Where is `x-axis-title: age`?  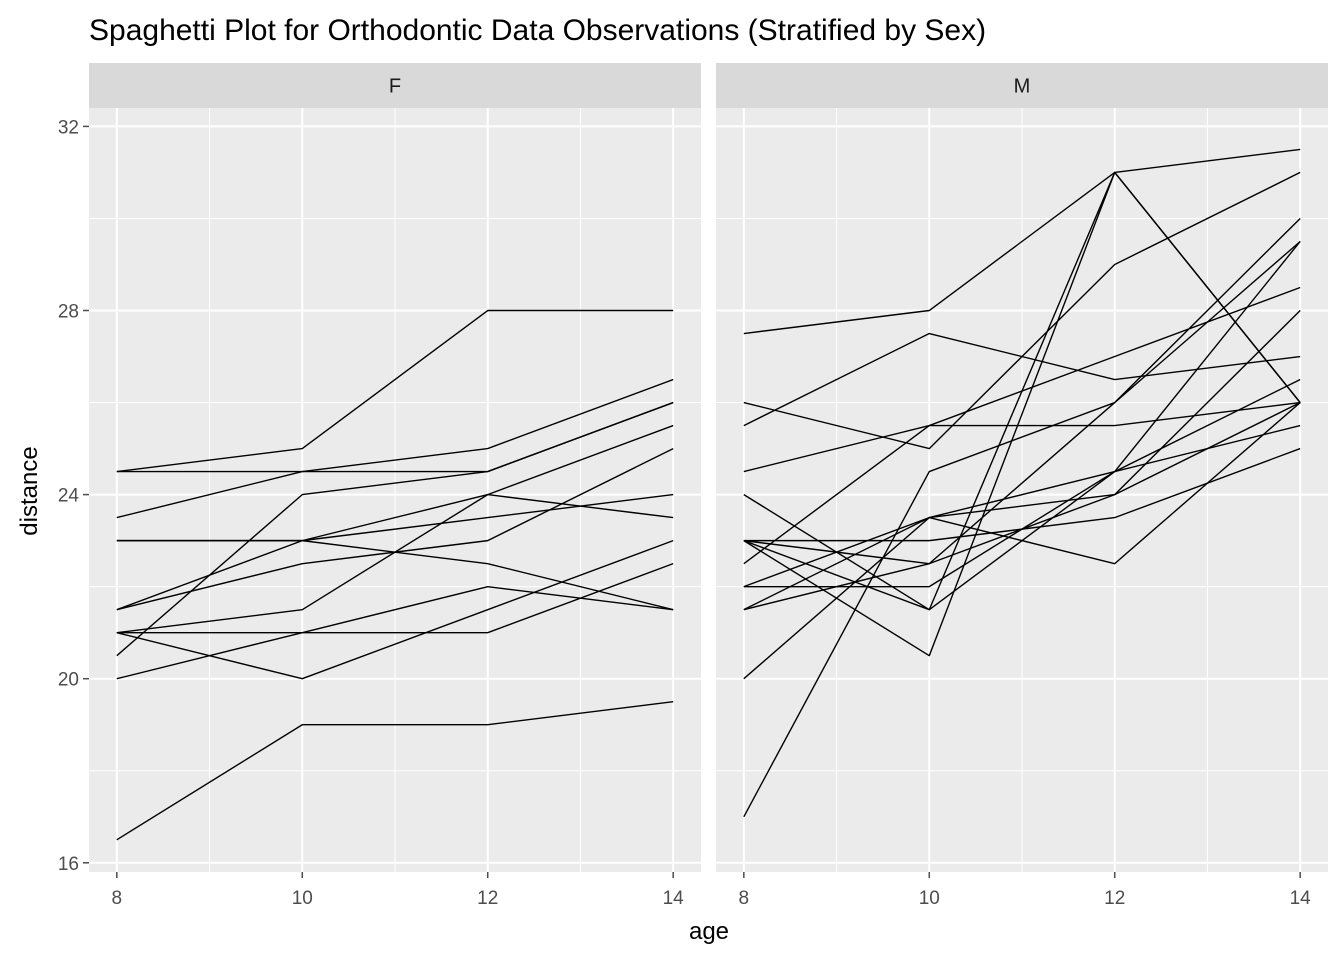 x-axis-title: age is located at coordinates (709, 931).